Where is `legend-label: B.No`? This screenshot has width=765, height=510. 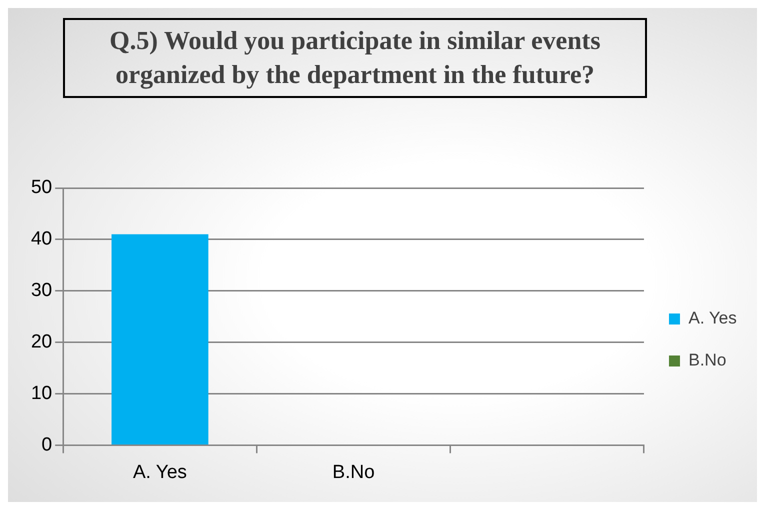 legend-label: B.No is located at coordinates (707, 360).